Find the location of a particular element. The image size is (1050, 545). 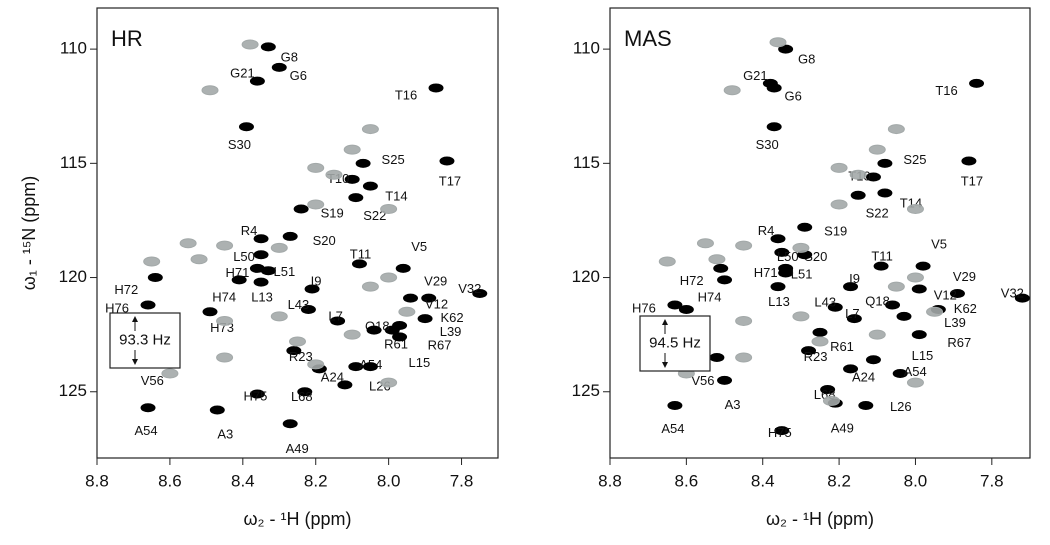

peak-label: R67 is located at coordinates (959, 342).